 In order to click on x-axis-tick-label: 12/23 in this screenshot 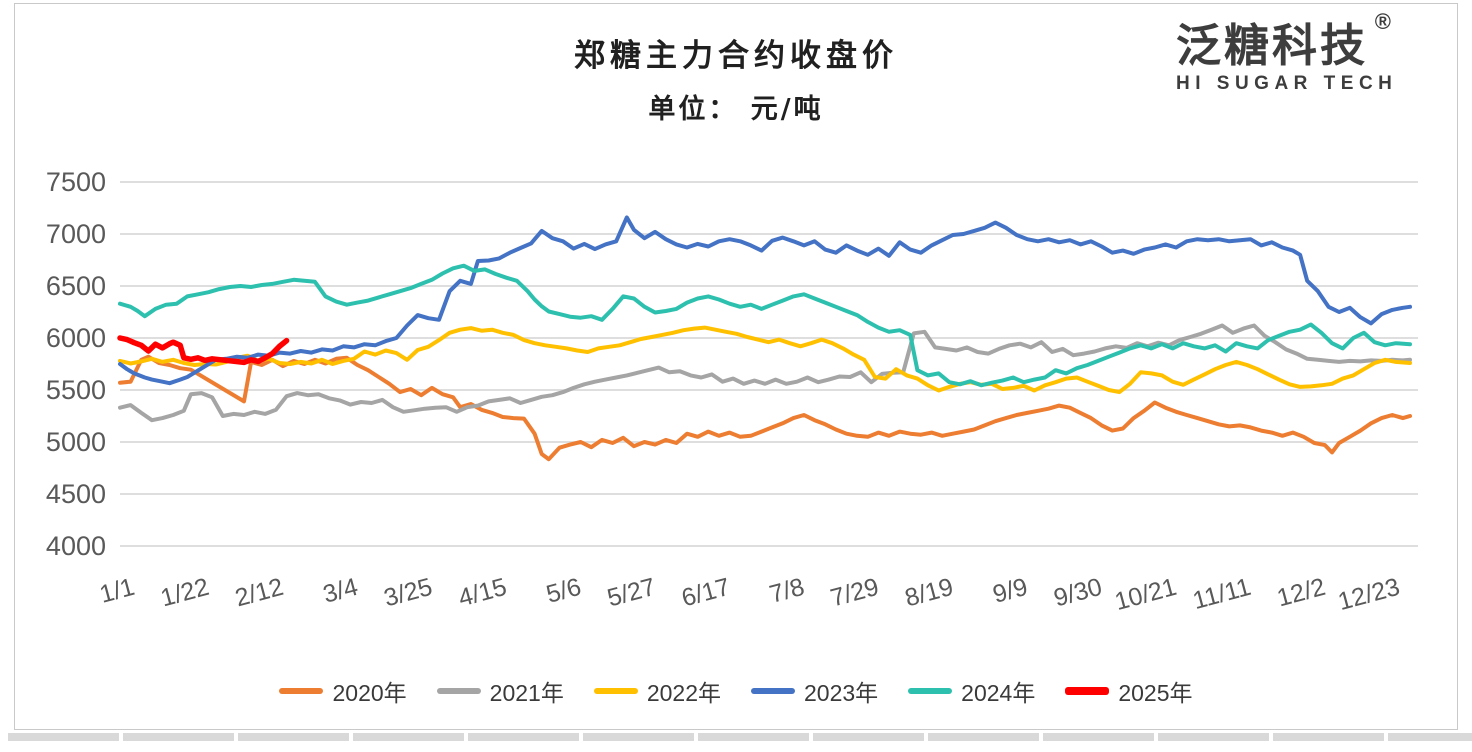, I will do `click(1369, 594)`.